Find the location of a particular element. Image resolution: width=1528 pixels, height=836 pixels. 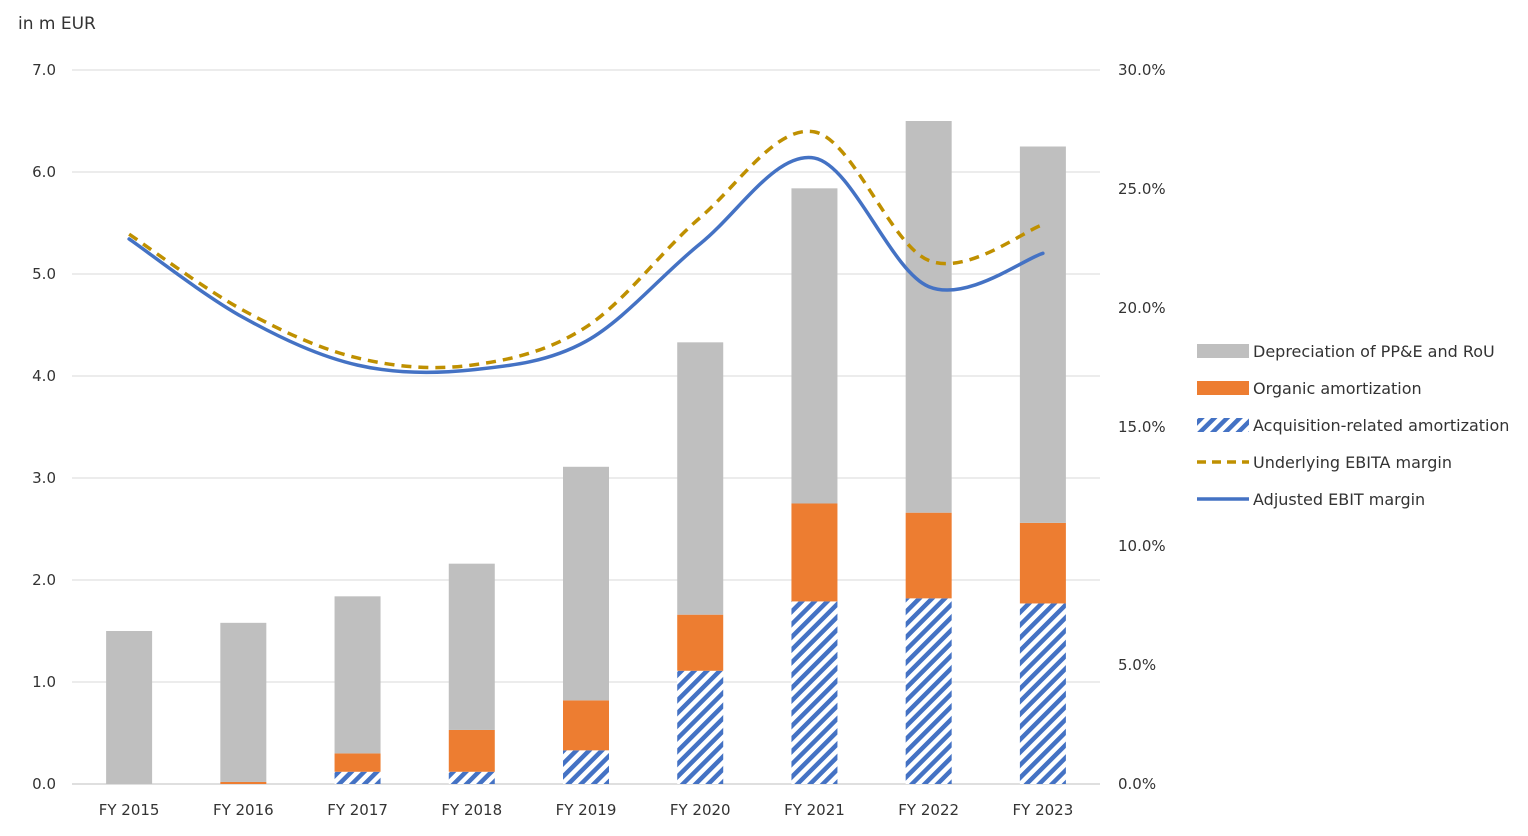

x-tick-label: FY 2016 is located at coordinates (243, 810).